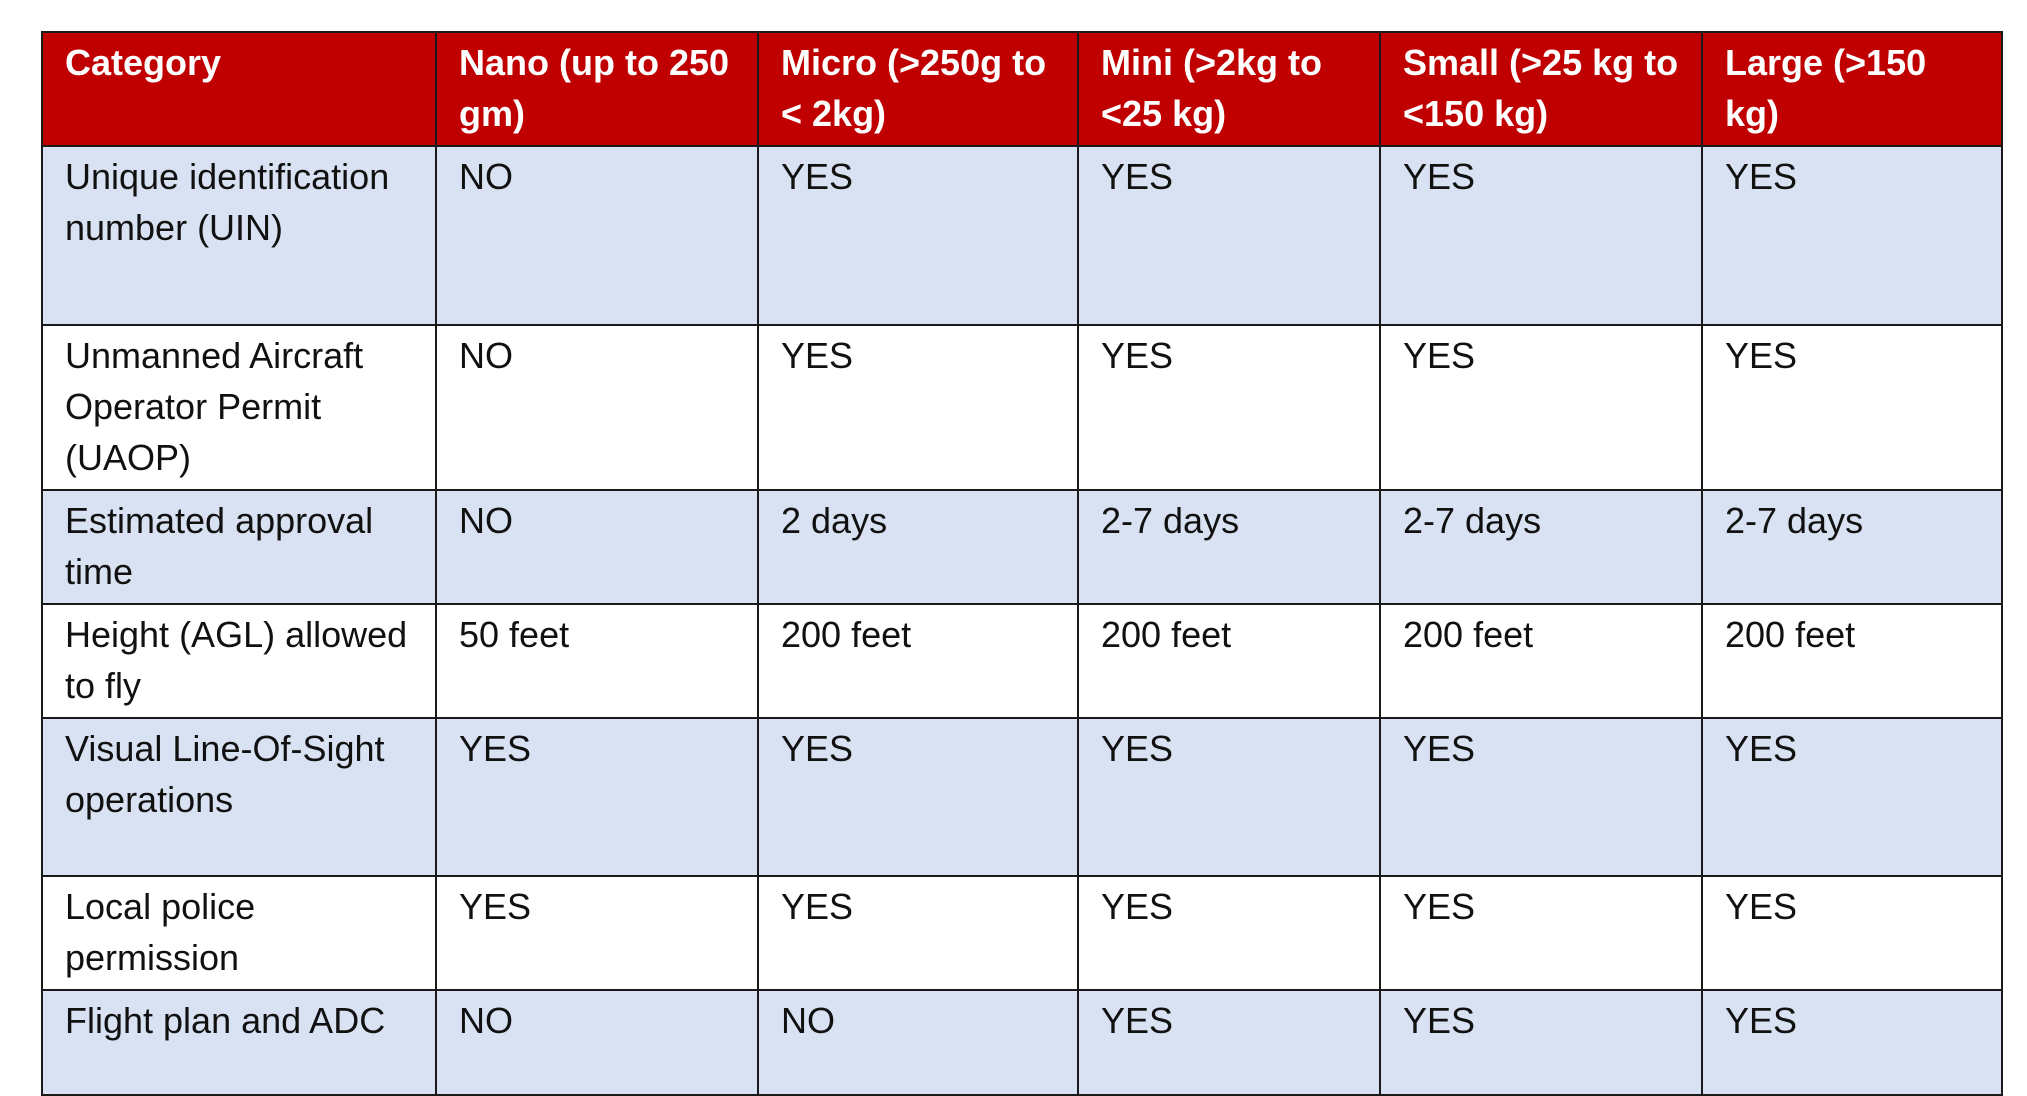 The width and height of the screenshot is (2027, 1096). What do you see at coordinates (239, 1042) in the screenshot?
I see `row-label: Flight plan and ADC` at bounding box center [239, 1042].